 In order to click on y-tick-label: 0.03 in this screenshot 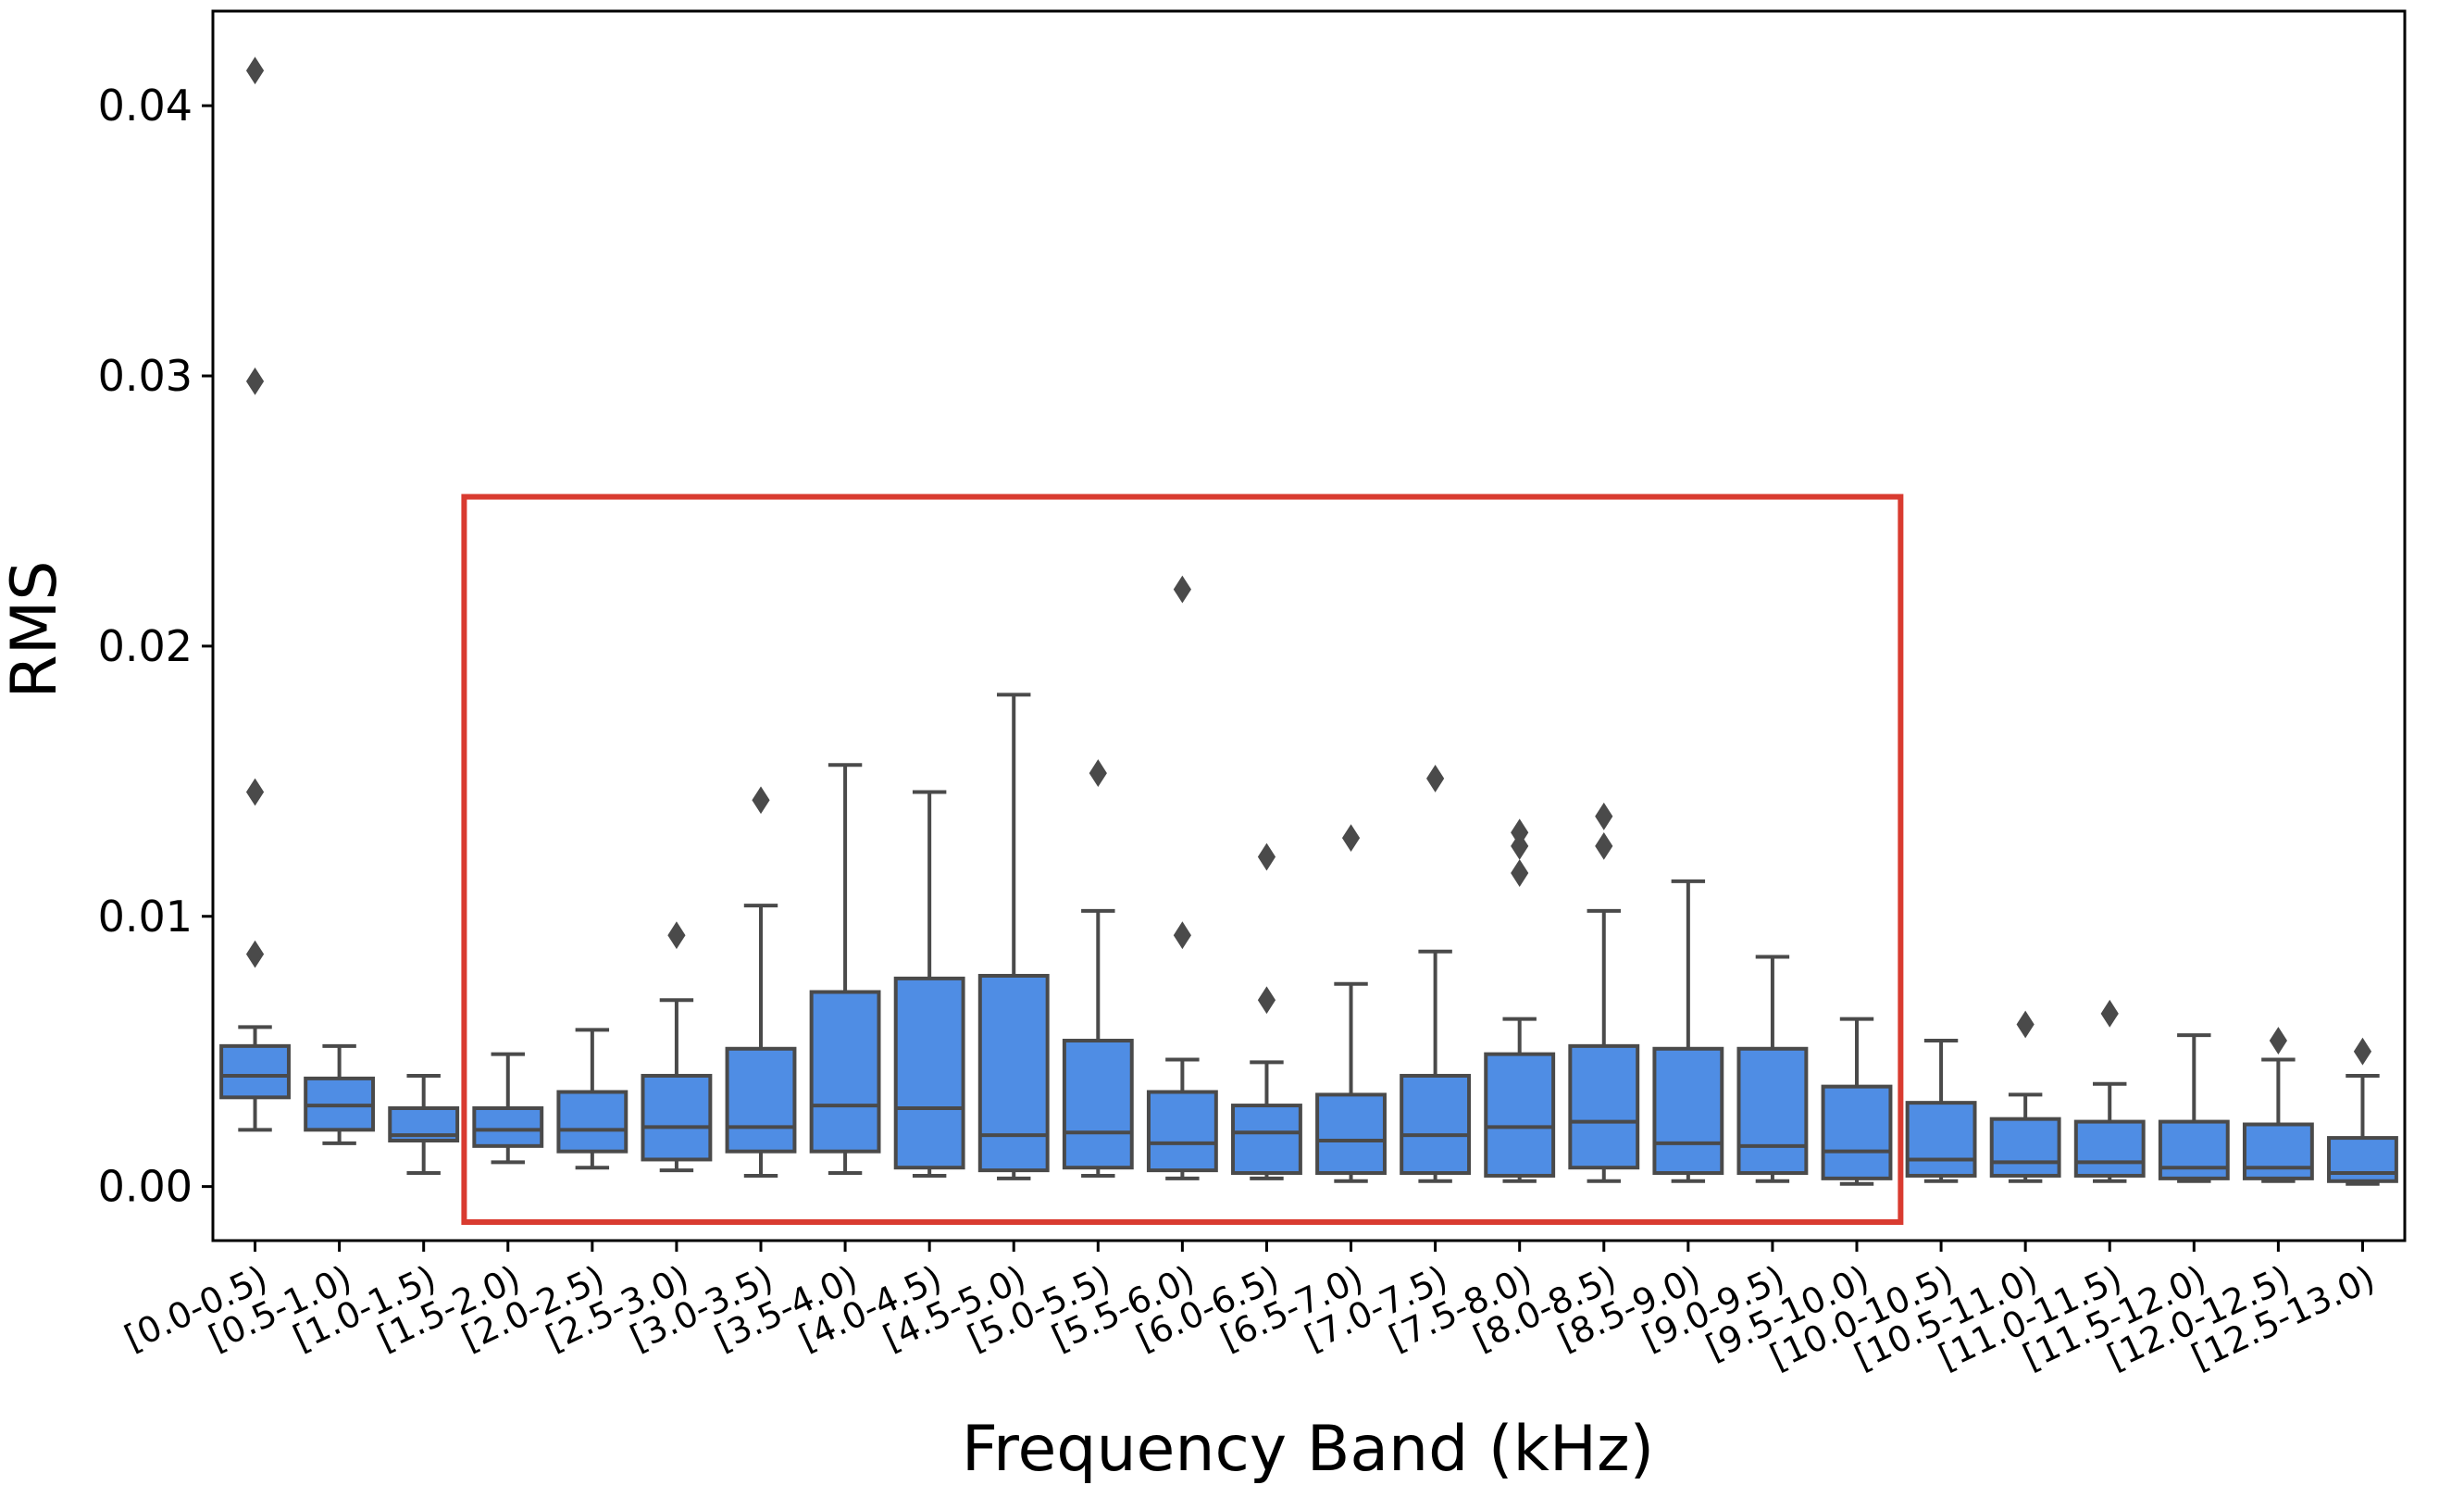, I will do `click(145, 376)`.